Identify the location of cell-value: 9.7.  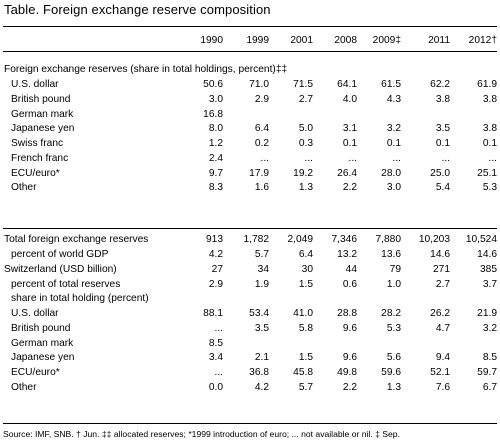
(215, 173).